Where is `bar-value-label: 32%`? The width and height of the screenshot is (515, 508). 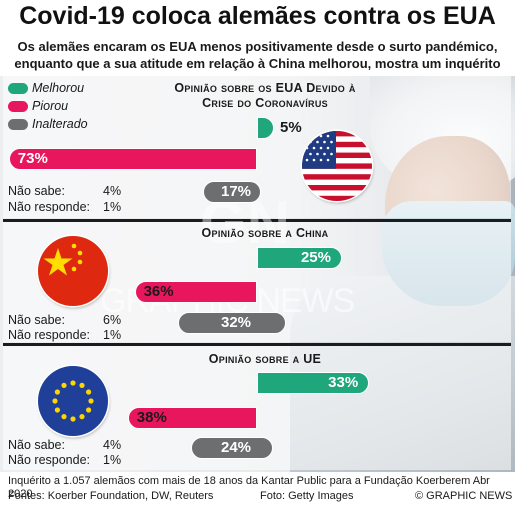 bar-value-label: 32% is located at coordinates (236, 322).